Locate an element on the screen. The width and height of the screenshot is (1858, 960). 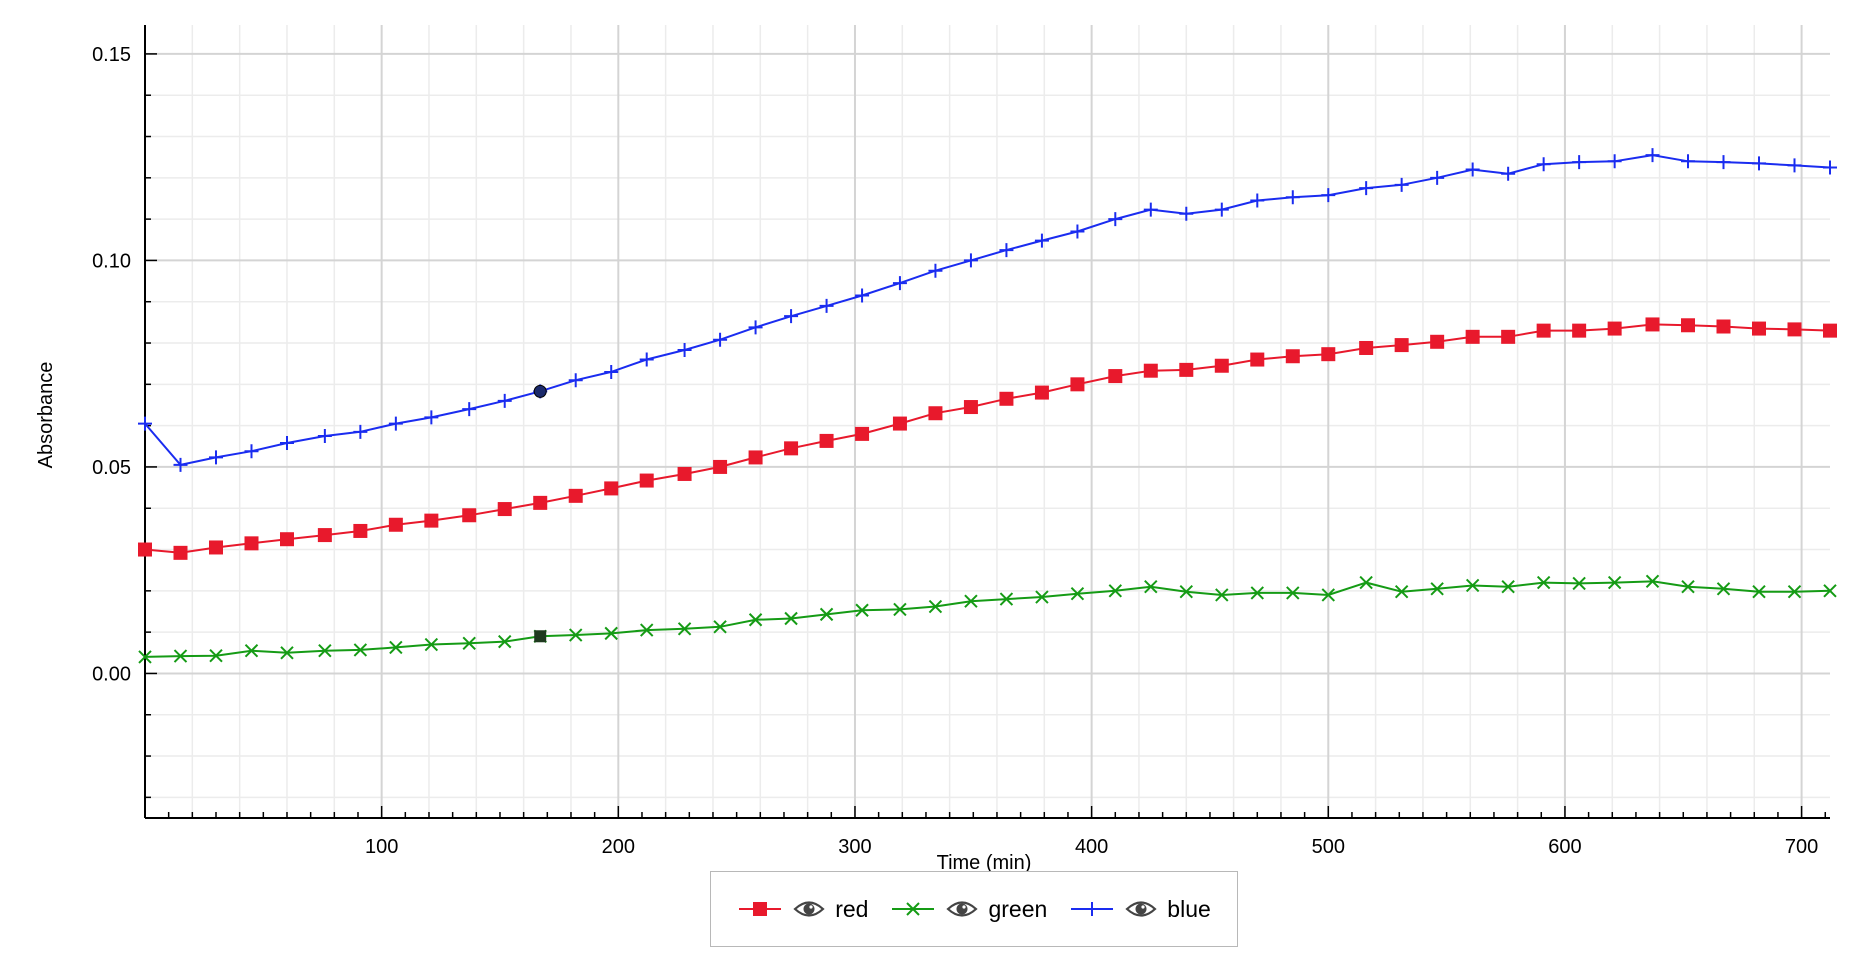
legend-label-red: red is located at coordinates (852, 908).